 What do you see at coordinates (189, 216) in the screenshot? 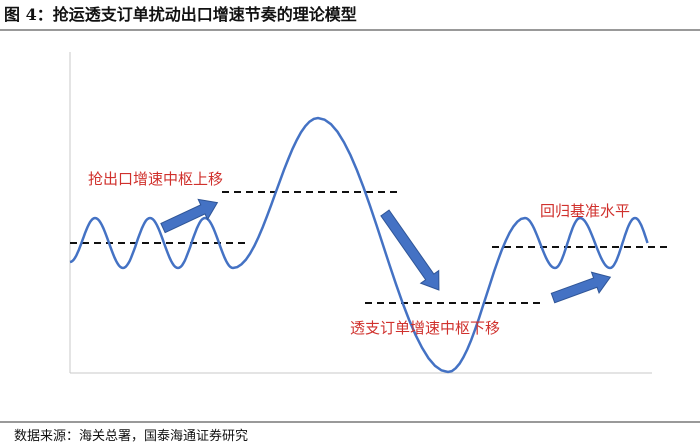
I see `arrow-up` at bounding box center [189, 216].